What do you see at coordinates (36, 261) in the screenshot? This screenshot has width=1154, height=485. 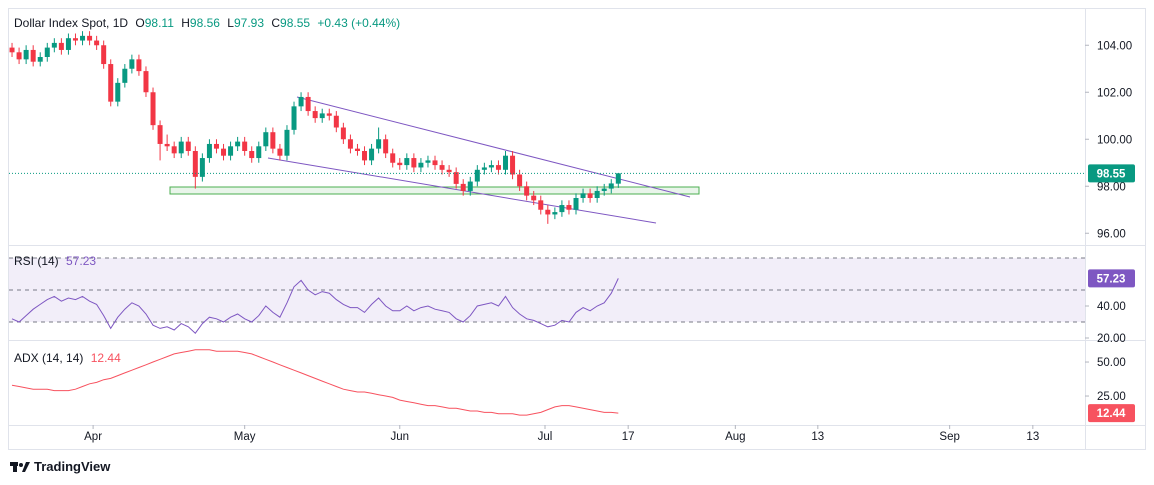 I see `rsi-title: RSI (14)` at bounding box center [36, 261].